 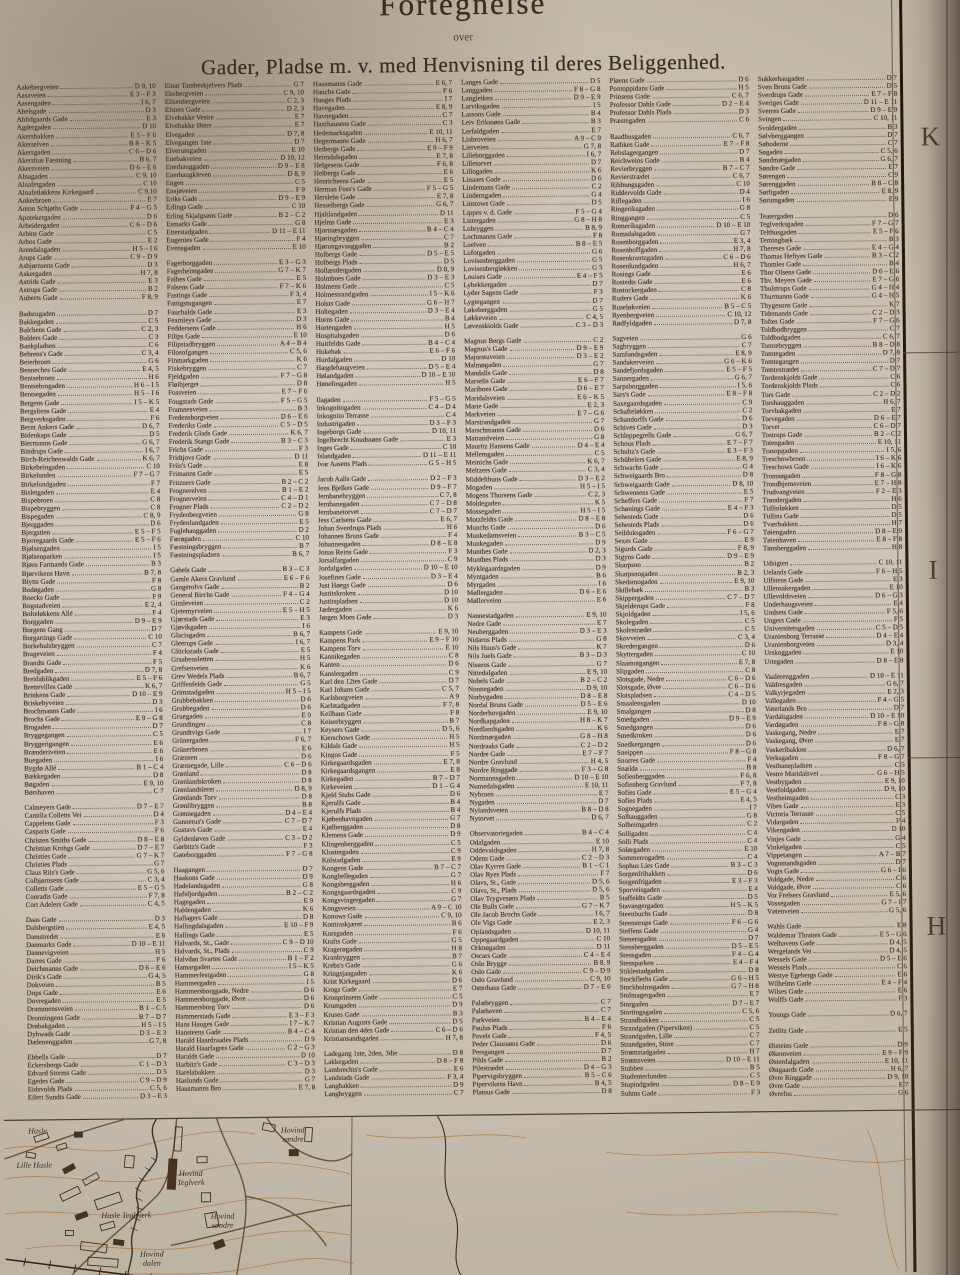 I want to click on grid-reference: C 6, 7, so click(x=740, y=95).